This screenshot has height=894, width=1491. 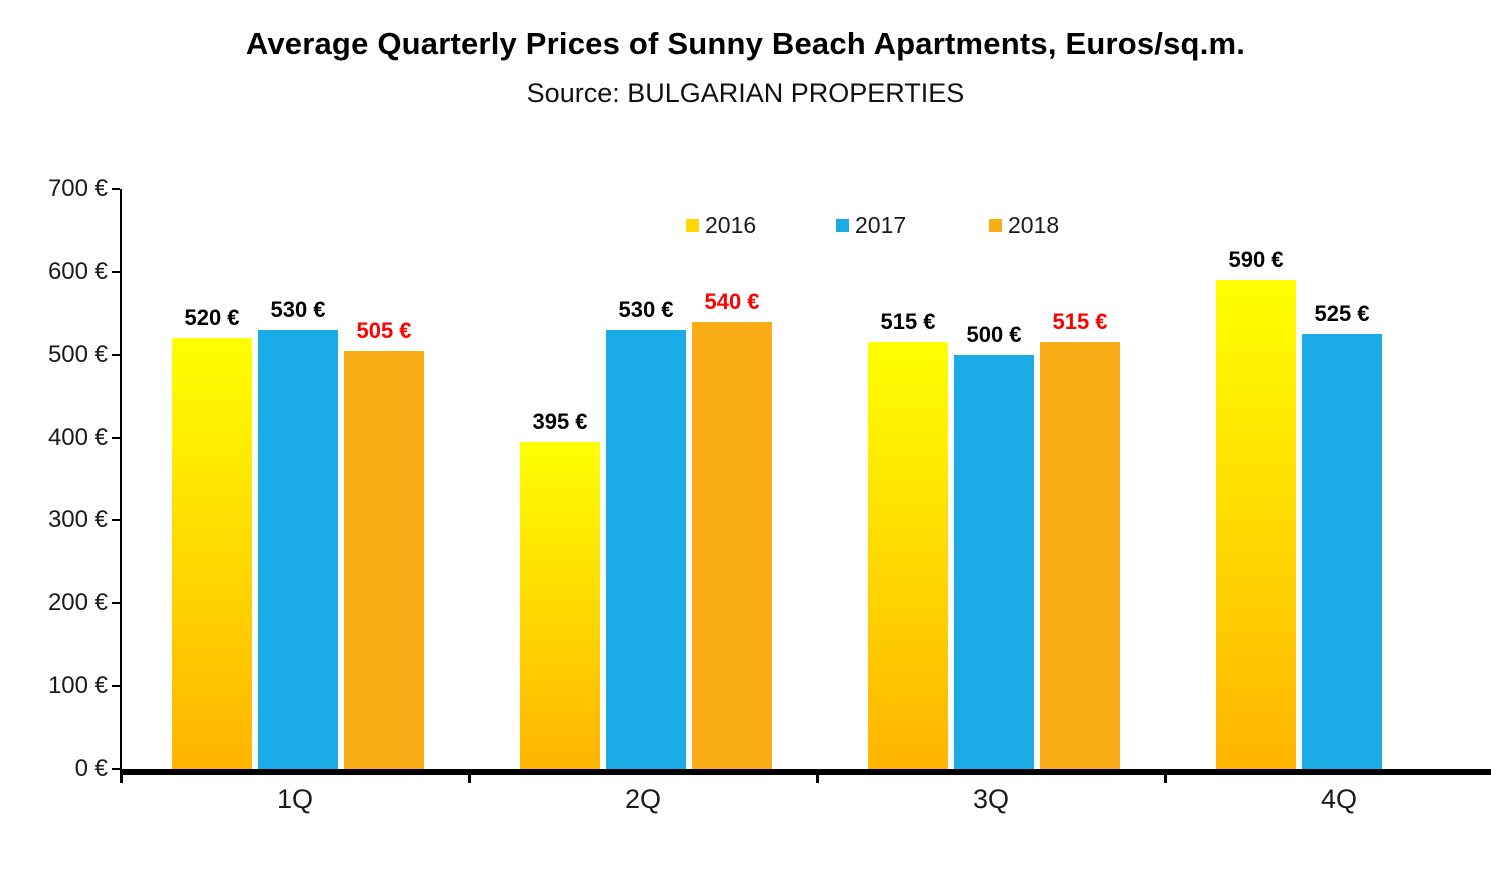 What do you see at coordinates (1339, 799) in the screenshot?
I see `x-axis-label-4Q: 4Q` at bounding box center [1339, 799].